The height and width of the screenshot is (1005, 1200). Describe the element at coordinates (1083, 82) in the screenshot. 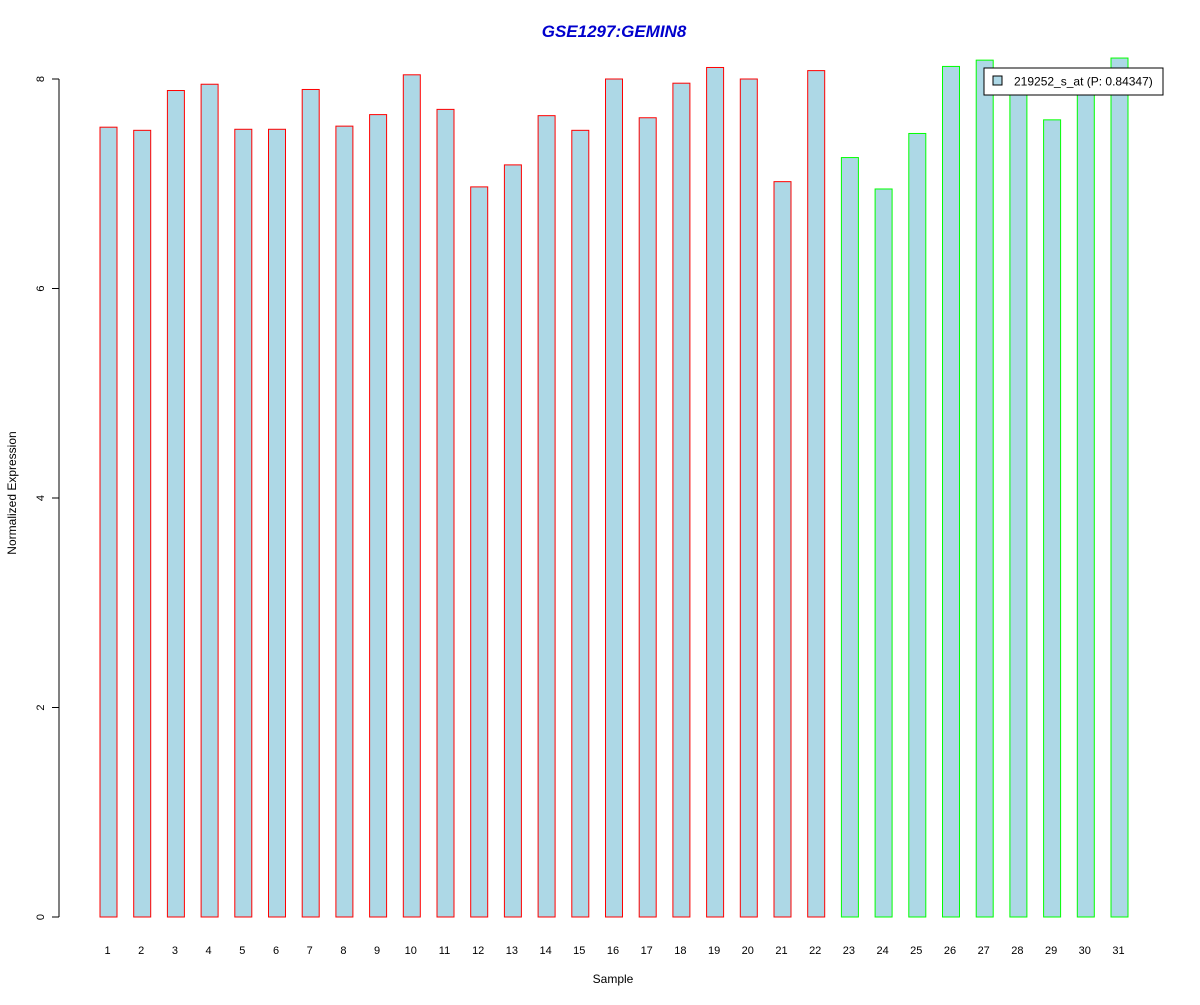

I see `legend-label: 219252_s_at (P: 0.84347)` at that location.